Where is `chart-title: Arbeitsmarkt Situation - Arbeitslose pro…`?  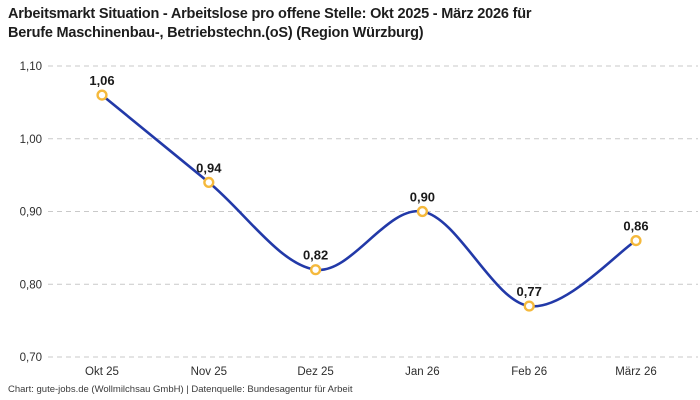 chart-title: Arbeitsmarkt Situation - Arbeitslose pro… is located at coordinates (270, 24).